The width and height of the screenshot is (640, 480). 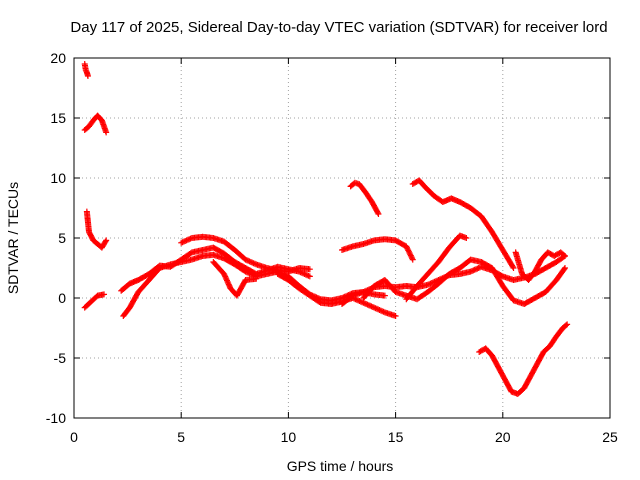 I want to click on series-arc-g, so click(x=245, y=254).